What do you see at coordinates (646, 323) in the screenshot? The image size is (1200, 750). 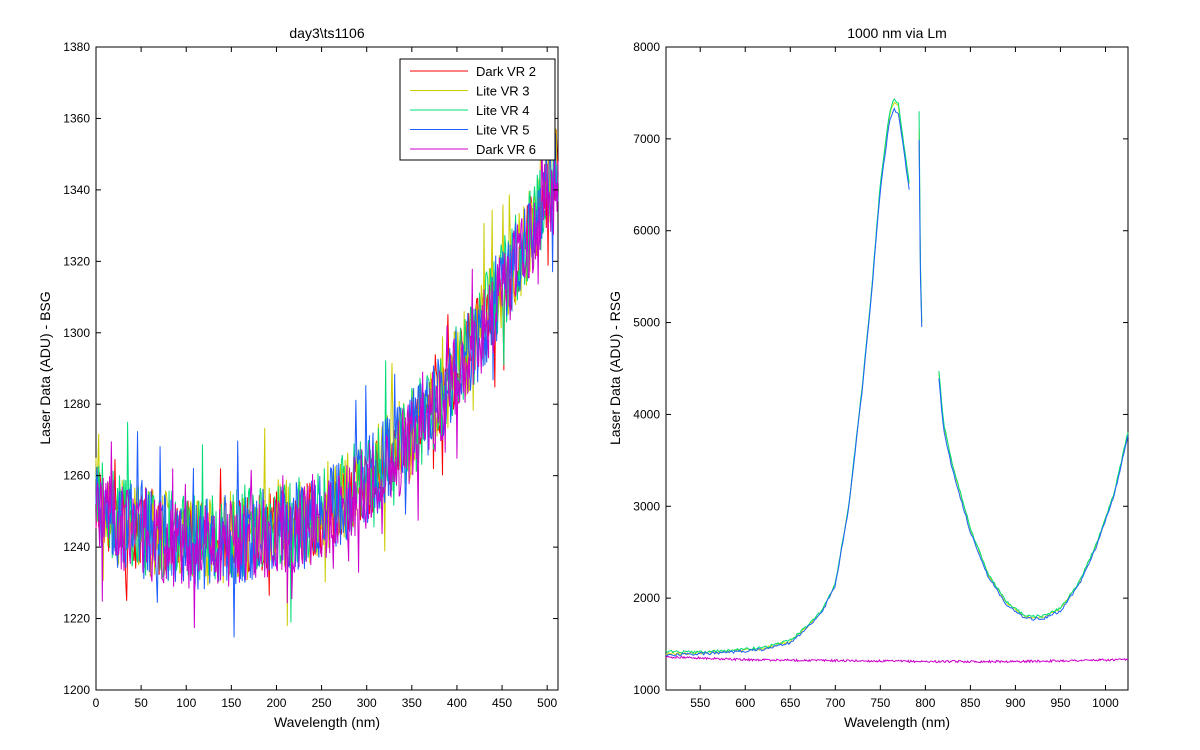 I see `y-tick-label: 5000` at bounding box center [646, 323].